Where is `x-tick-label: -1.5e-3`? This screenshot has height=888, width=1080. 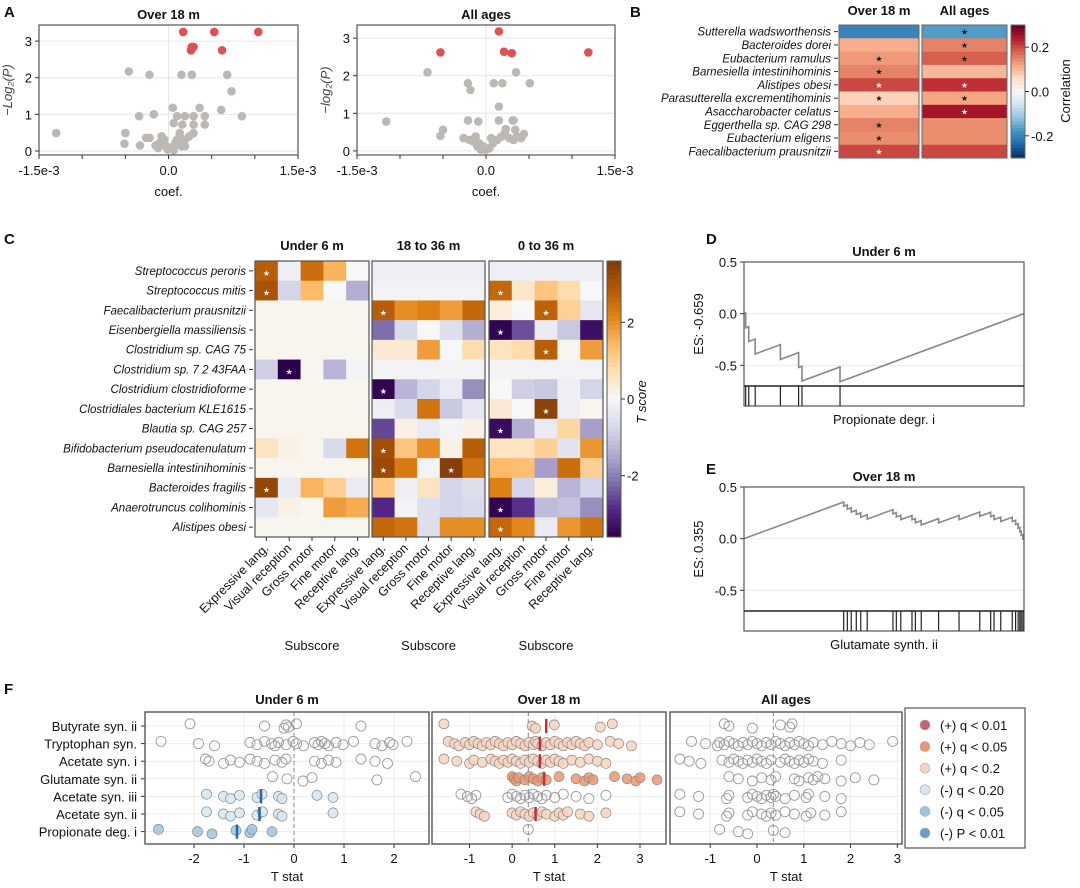
x-tick-label: -1.5e-3 is located at coordinates (356, 170).